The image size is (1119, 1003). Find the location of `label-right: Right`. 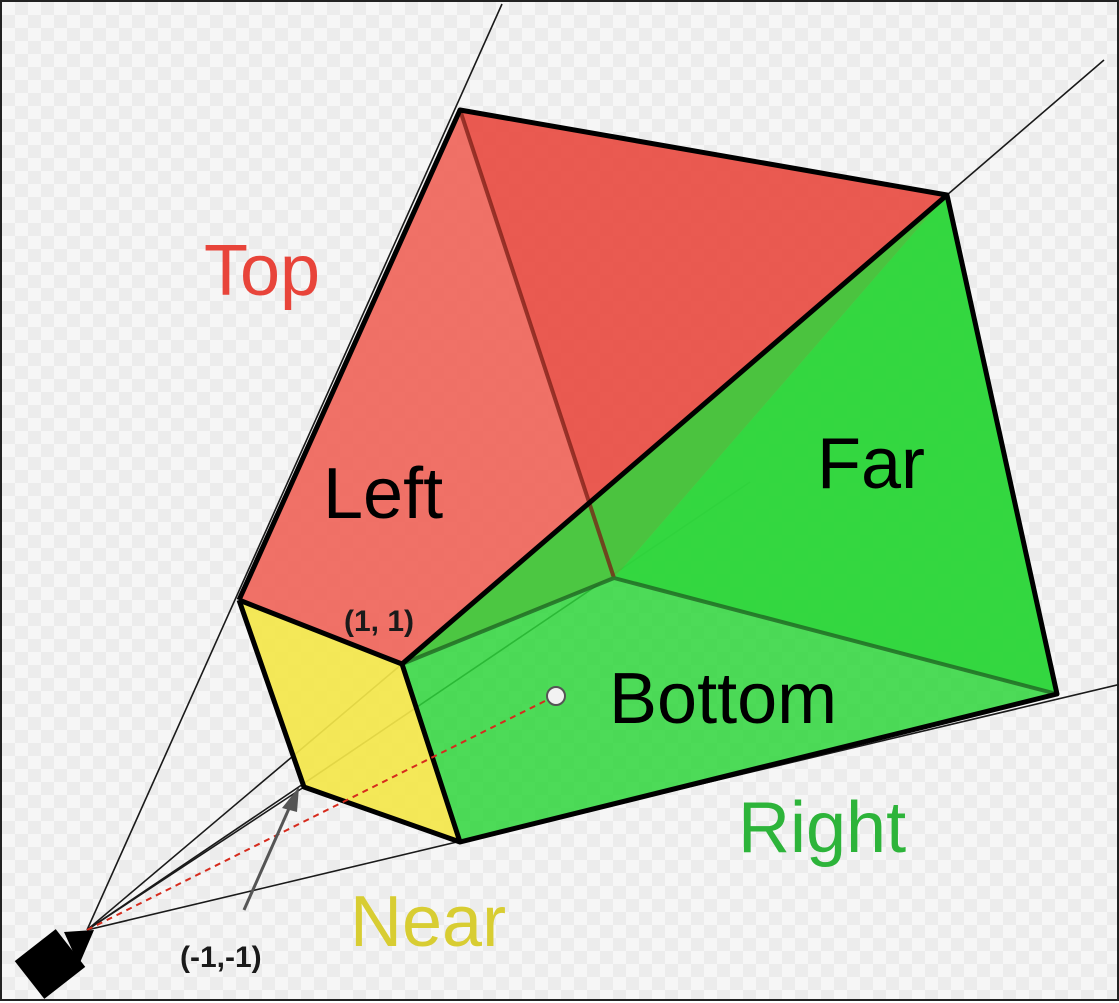

label-right: Right is located at coordinates (822, 828).